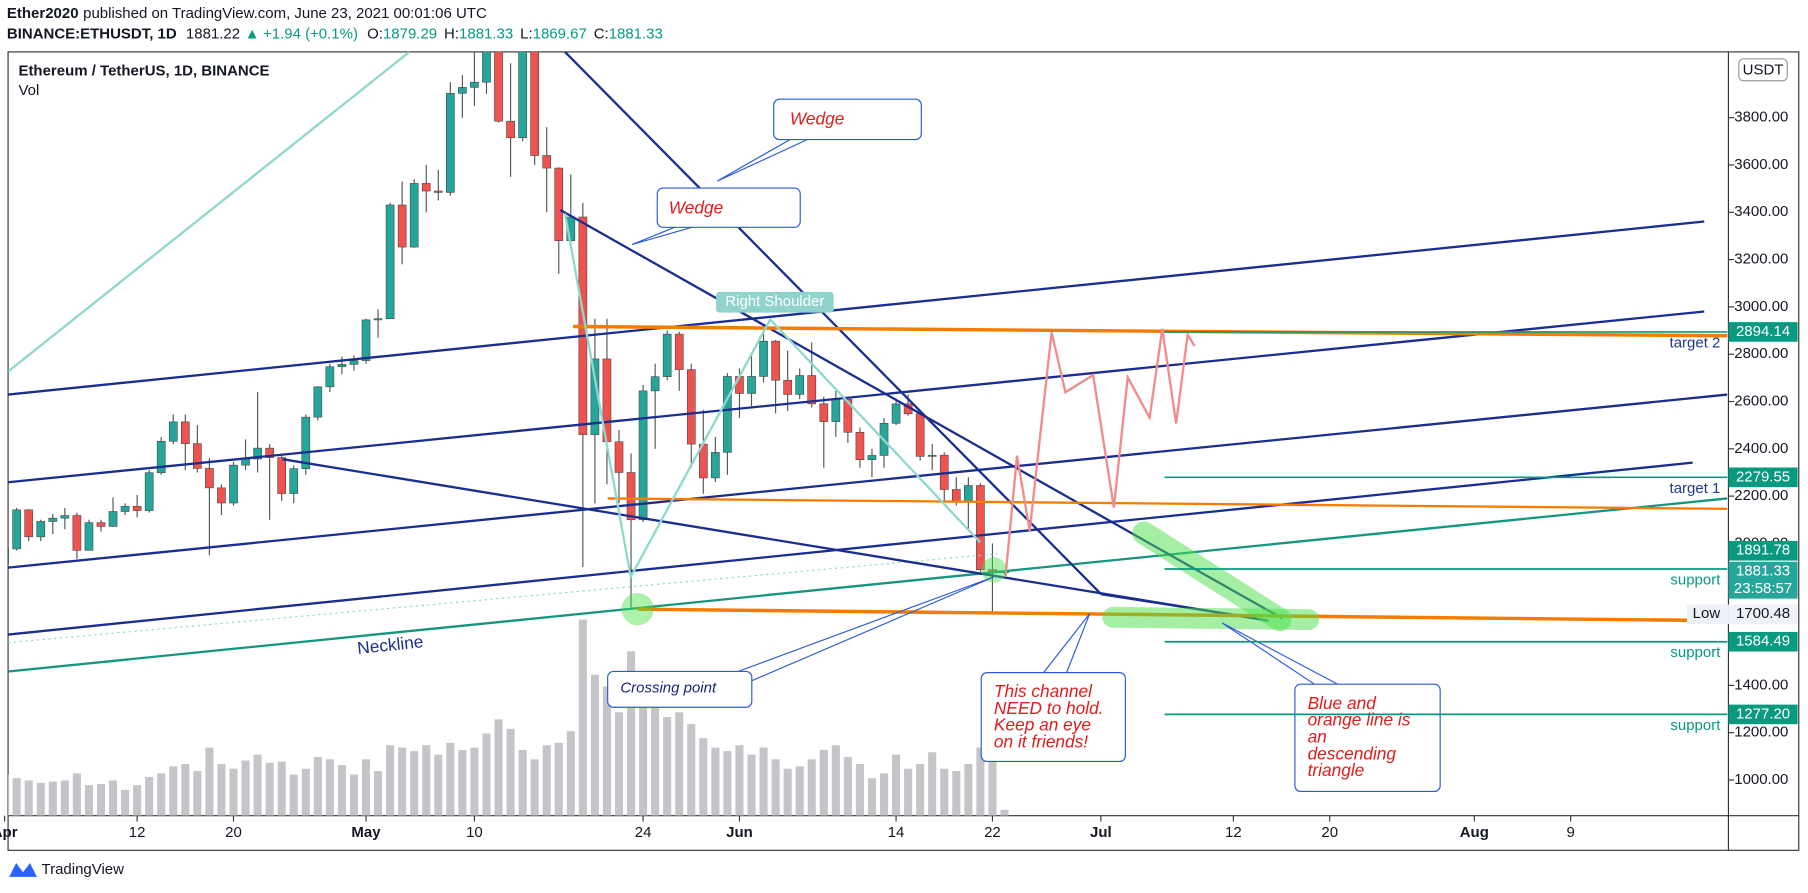 The height and width of the screenshot is (893, 1808). What do you see at coordinates (1101, 832) in the screenshot?
I see `x-tick-label: Jul` at bounding box center [1101, 832].